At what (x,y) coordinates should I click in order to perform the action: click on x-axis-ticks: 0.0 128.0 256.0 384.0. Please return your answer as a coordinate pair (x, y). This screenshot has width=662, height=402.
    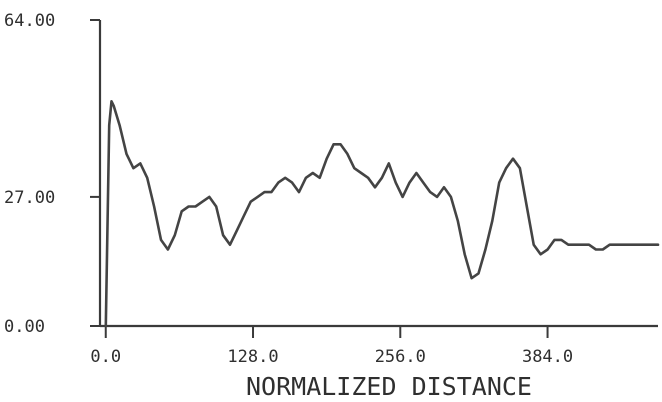
    Looking at the image, I should click on (331, 346).